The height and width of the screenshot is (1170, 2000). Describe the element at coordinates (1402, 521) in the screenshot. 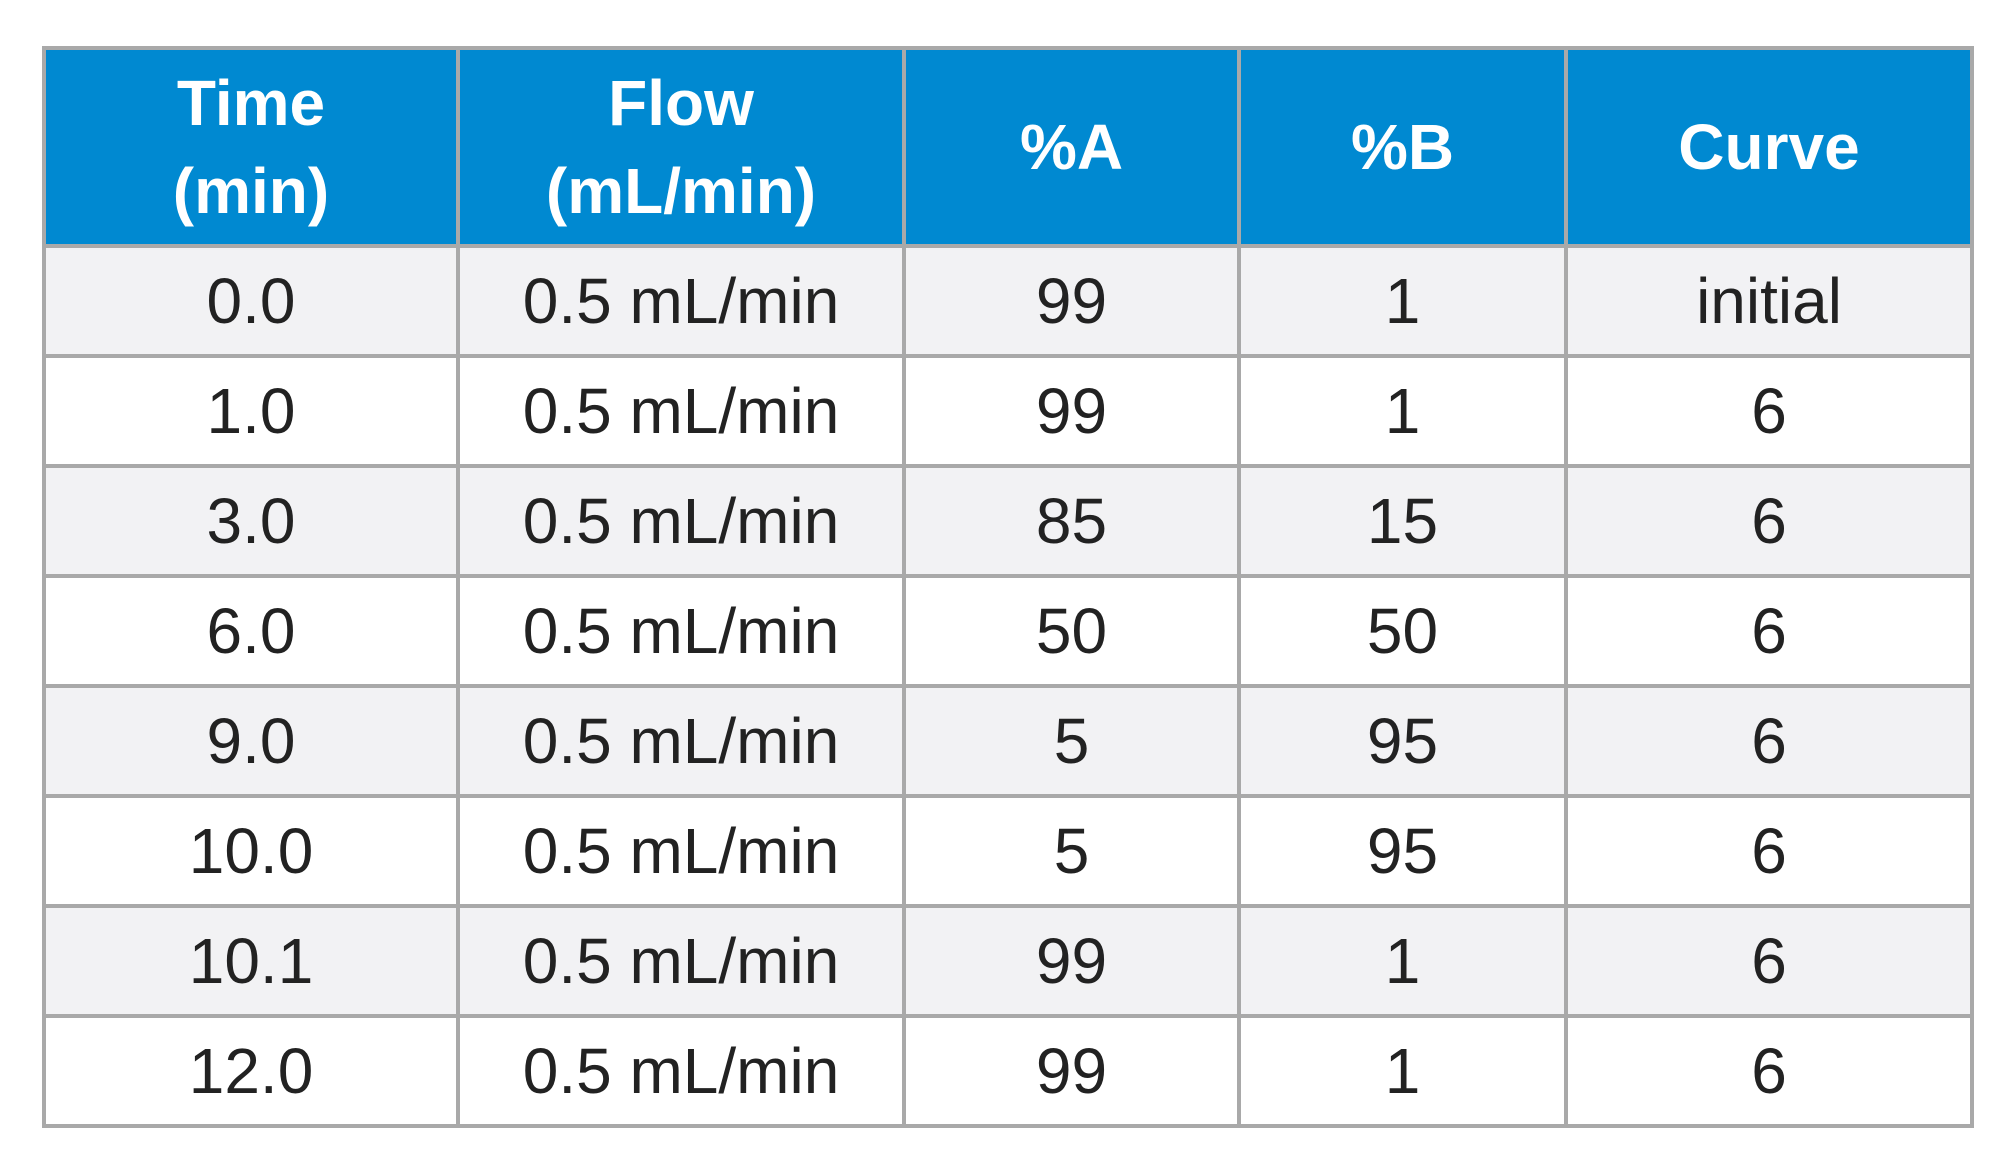

I see `cell-percent-b: 15` at that location.